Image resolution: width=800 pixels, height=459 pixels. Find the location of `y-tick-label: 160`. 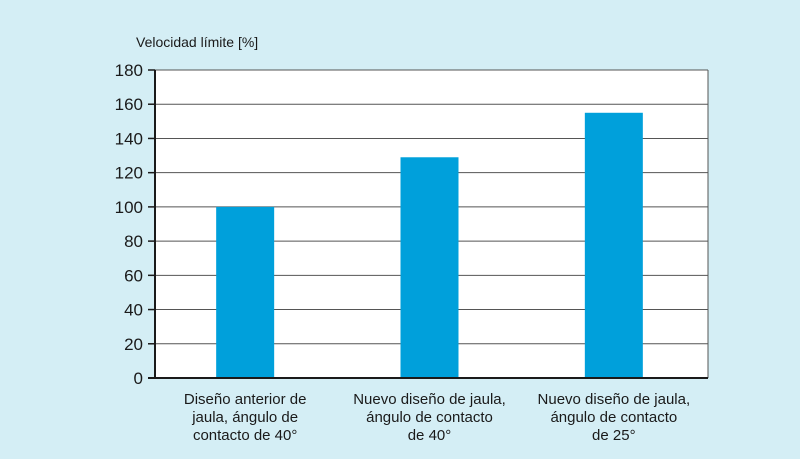

y-tick-label: 160 is located at coordinates (129, 104).